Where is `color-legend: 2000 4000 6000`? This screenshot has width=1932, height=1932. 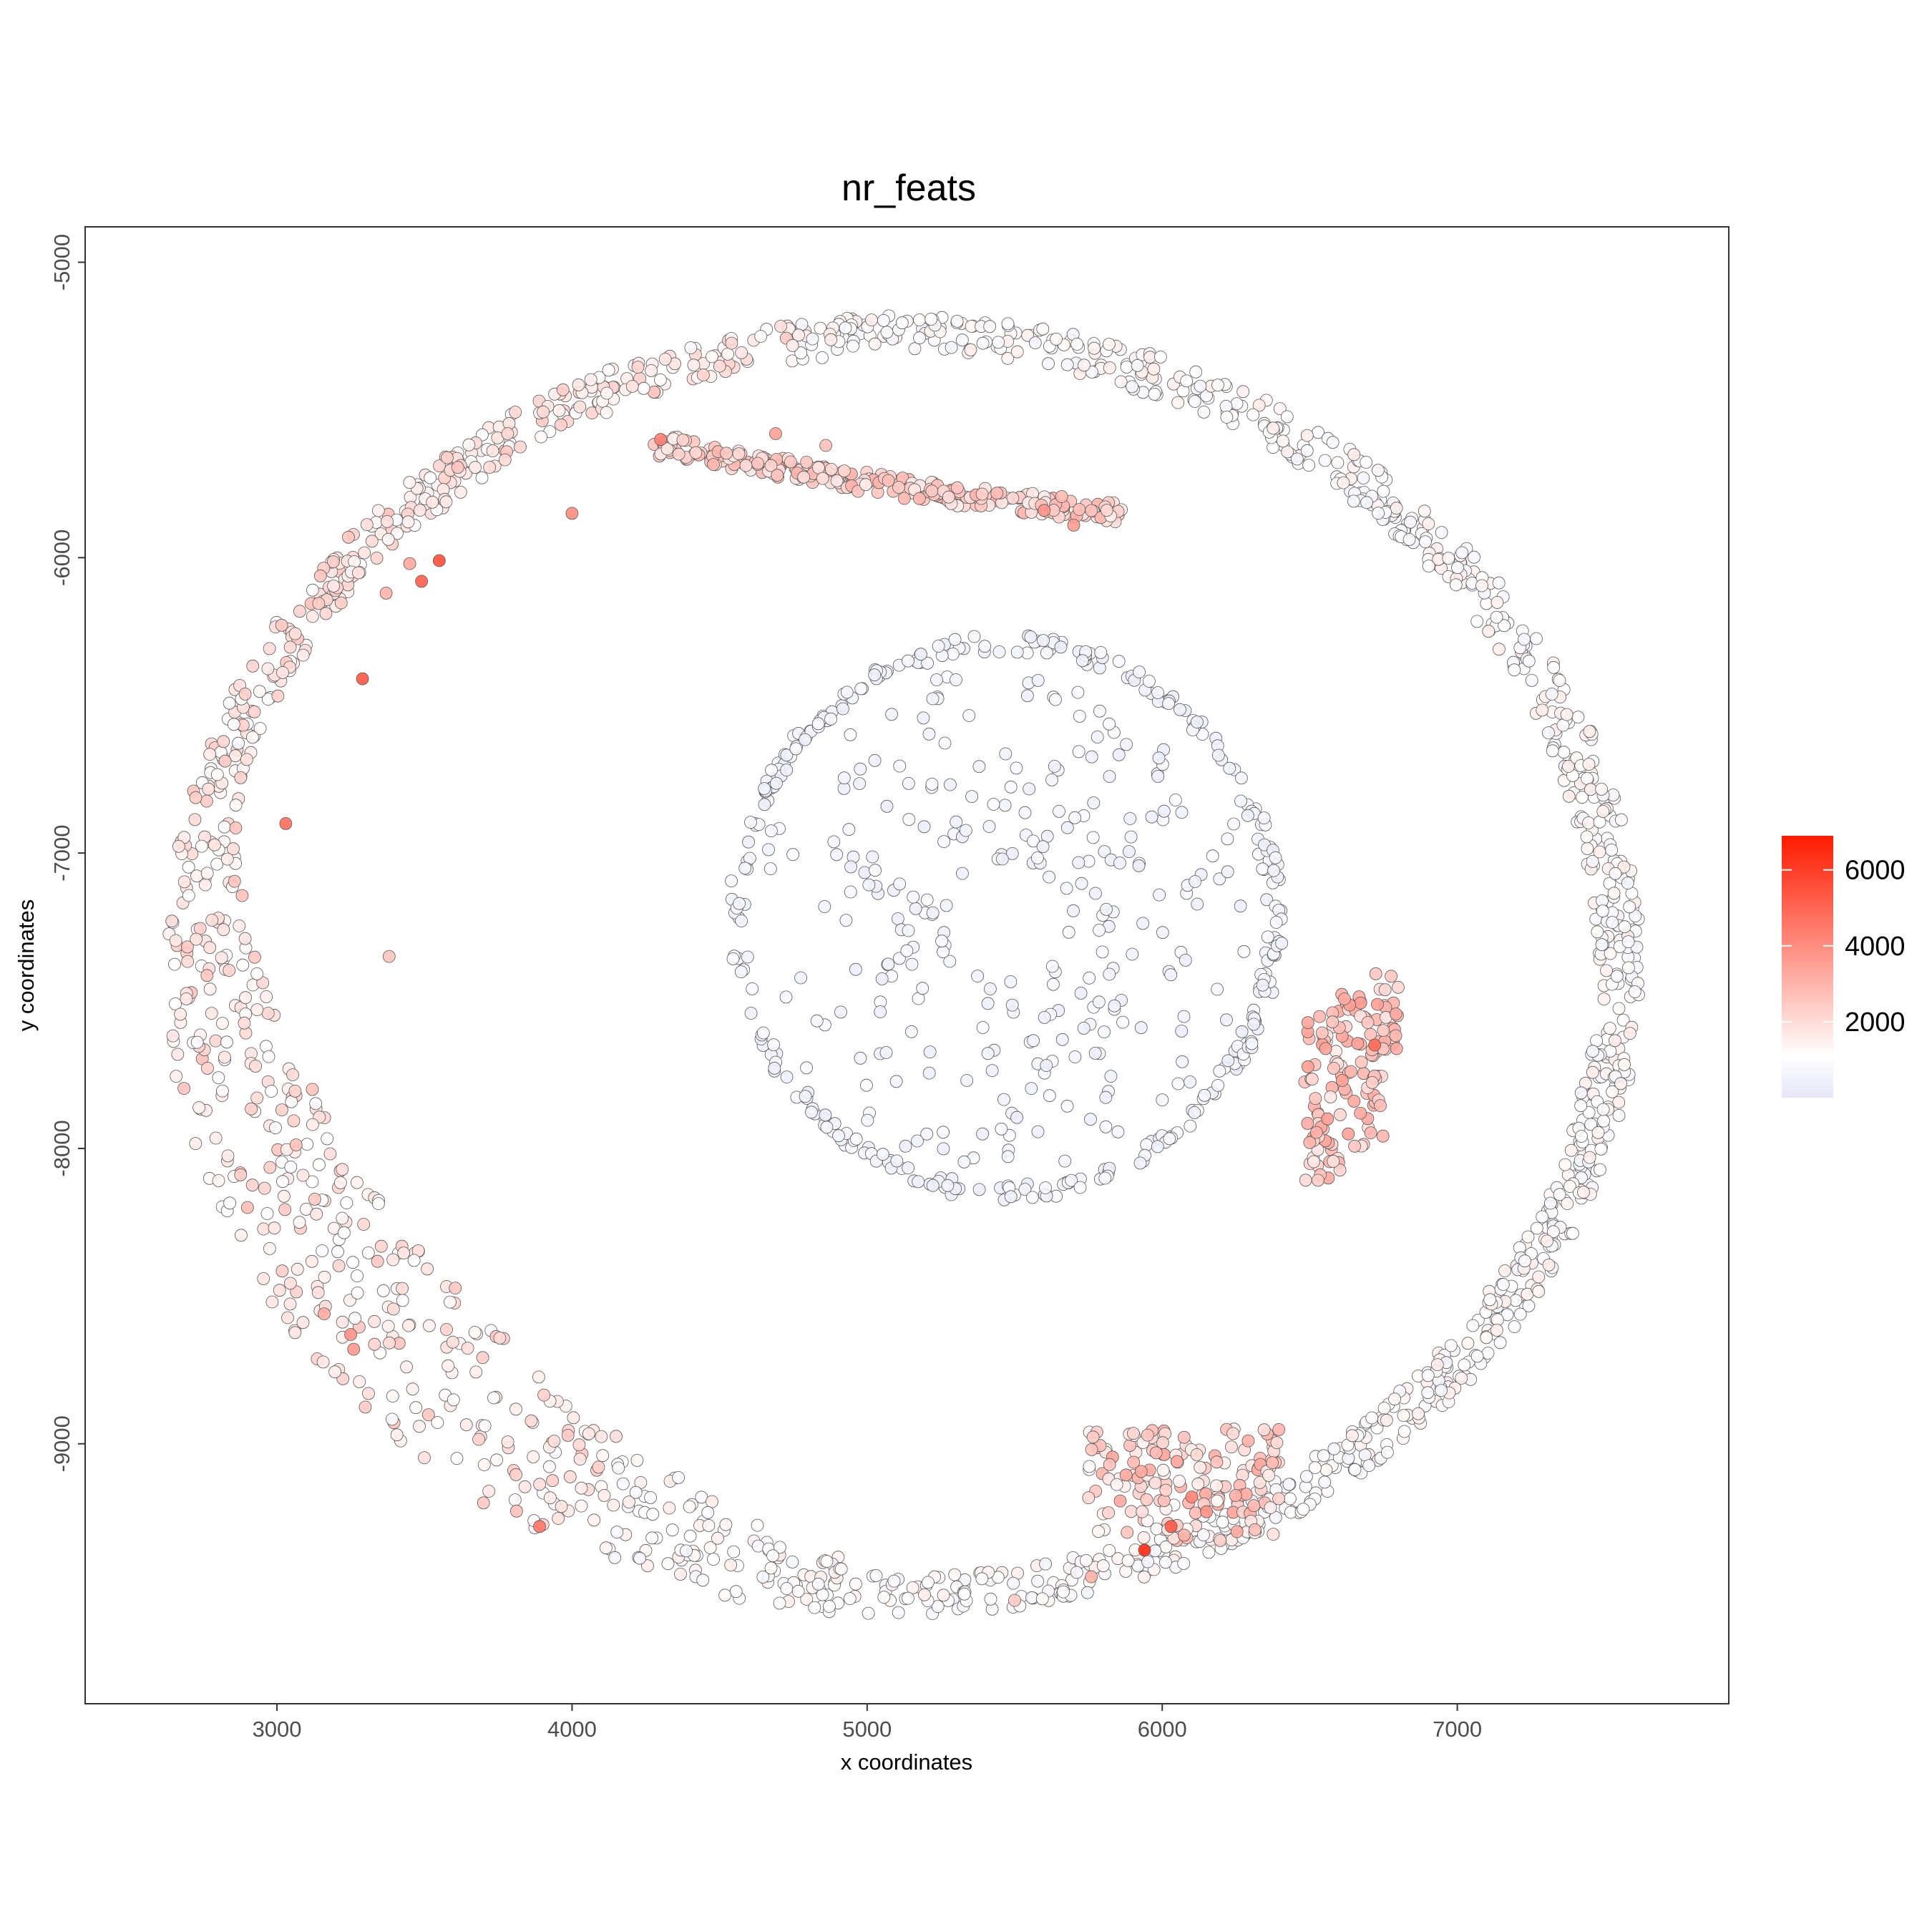
color-legend: 2000 4000 6000 is located at coordinates (1844, 967).